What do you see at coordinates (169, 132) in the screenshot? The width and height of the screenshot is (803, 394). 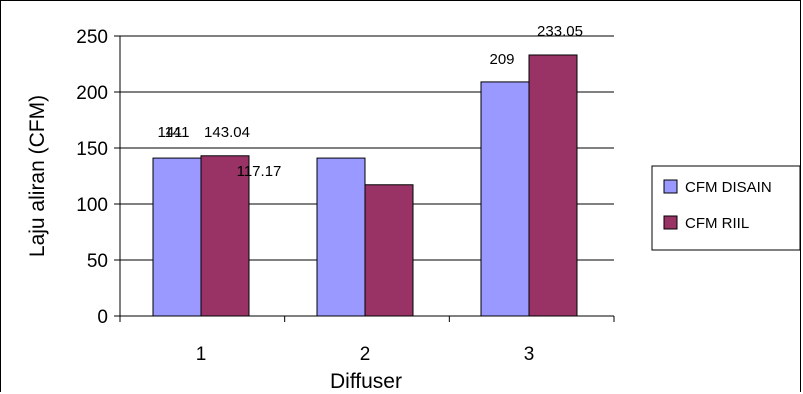 I see `data-label-cfm-disain-2: 141` at bounding box center [169, 132].